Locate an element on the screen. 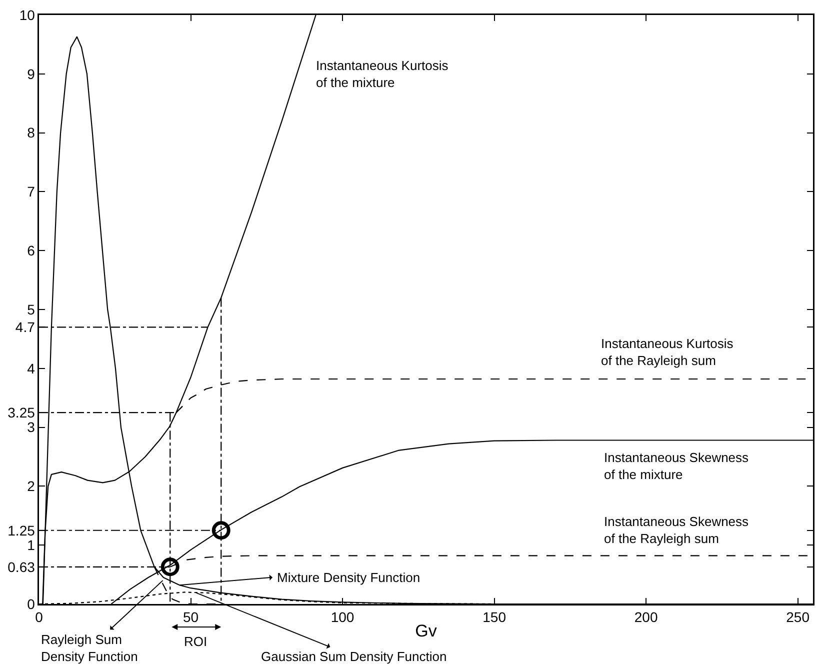 Image resolution: width=818 pixels, height=672 pixels. annotation: Gaussian Sum Density Function is located at coordinates (354, 656).